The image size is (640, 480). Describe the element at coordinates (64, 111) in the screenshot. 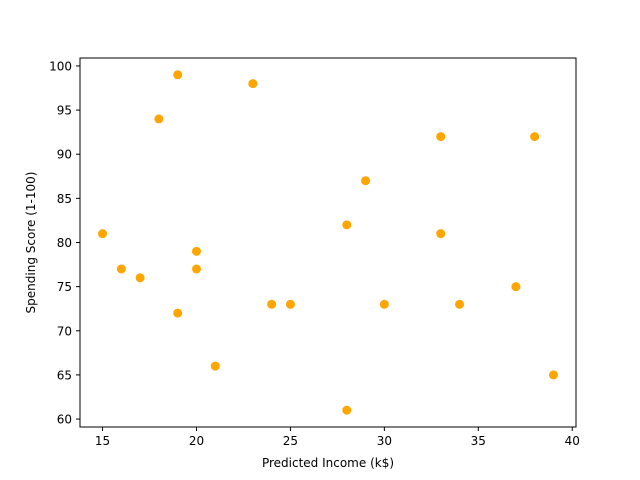

I see `y-tick-label: 95` at that location.